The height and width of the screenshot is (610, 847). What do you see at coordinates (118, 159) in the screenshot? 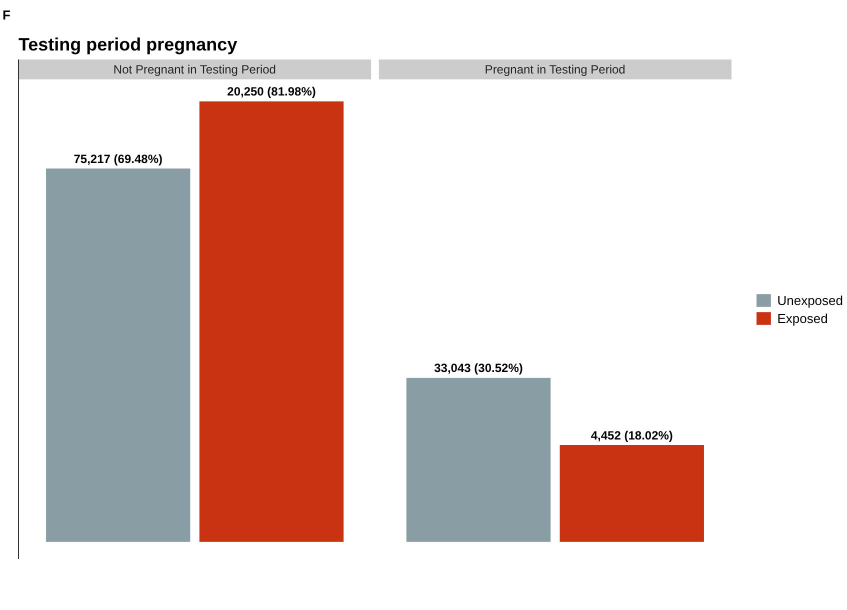
I see `data-label: 75,217 (69.48%)` at bounding box center [118, 159].